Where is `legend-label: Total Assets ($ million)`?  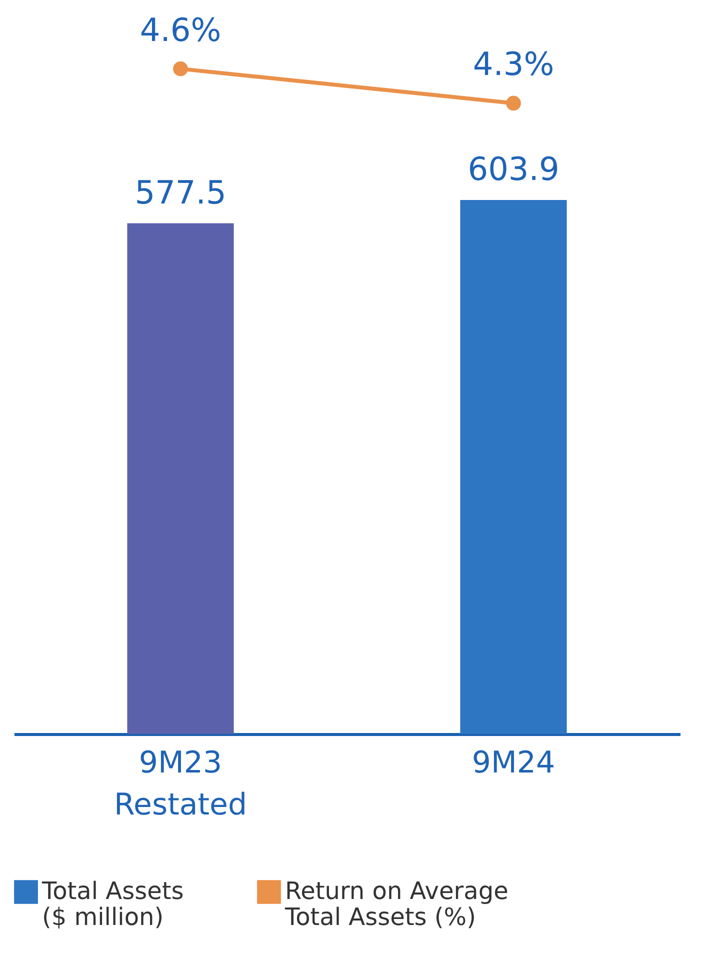
legend-label: Total Assets ($ million) is located at coordinates (112, 904).